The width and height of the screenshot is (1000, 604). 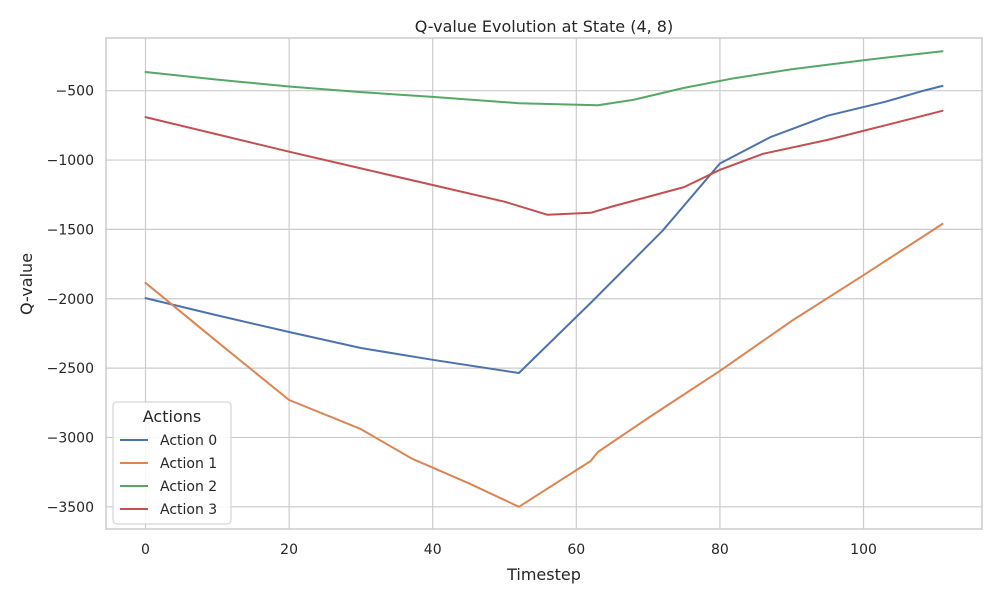 What do you see at coordinates (188, 441) in the screenshot?
I see `legend-label: Action 0` at bounding box center [188, 441].